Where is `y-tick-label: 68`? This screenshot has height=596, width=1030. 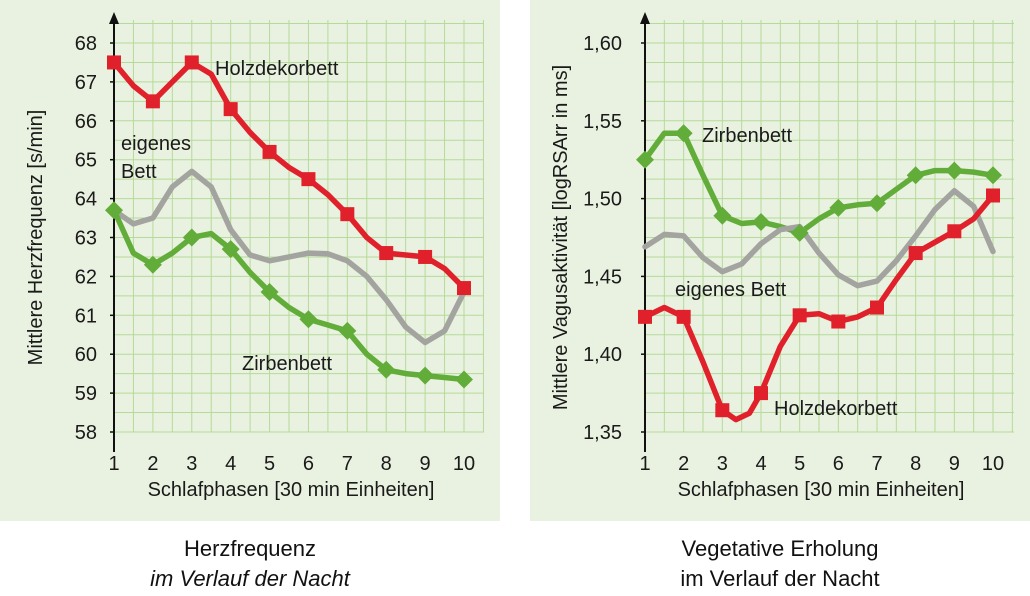 y-tick-label: 68 is located at coordinates (86, 44).